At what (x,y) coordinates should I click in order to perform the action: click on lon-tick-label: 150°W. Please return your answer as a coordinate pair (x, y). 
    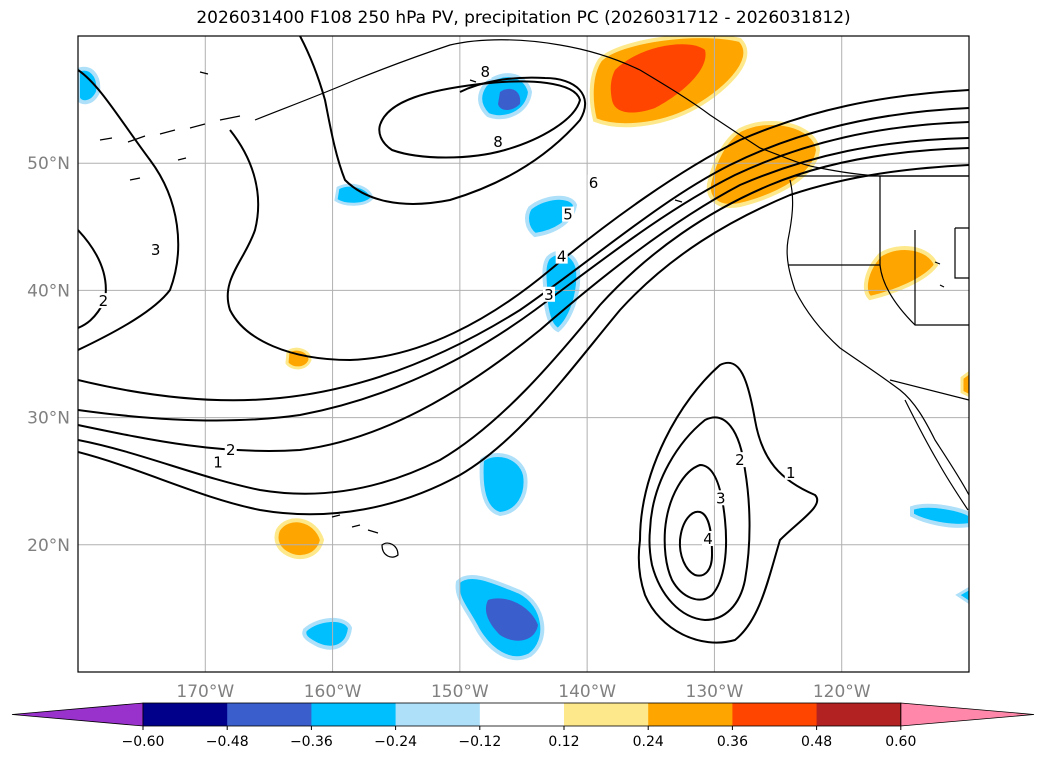
    Looking at the image, I should click on (460, 692).